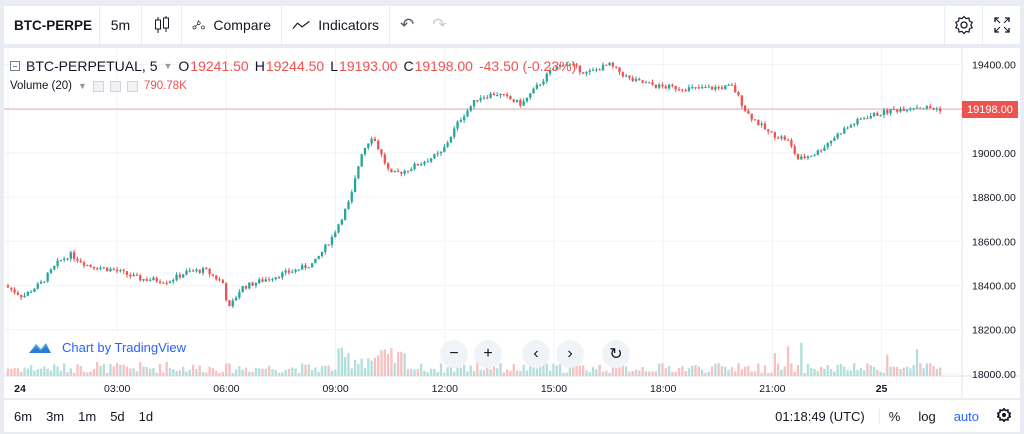 This screenshot has width=1024, height=434. Describe the element at coordinates (82, 86) in the screenshot. I see `volume-caret-icon: ▼` at that location.